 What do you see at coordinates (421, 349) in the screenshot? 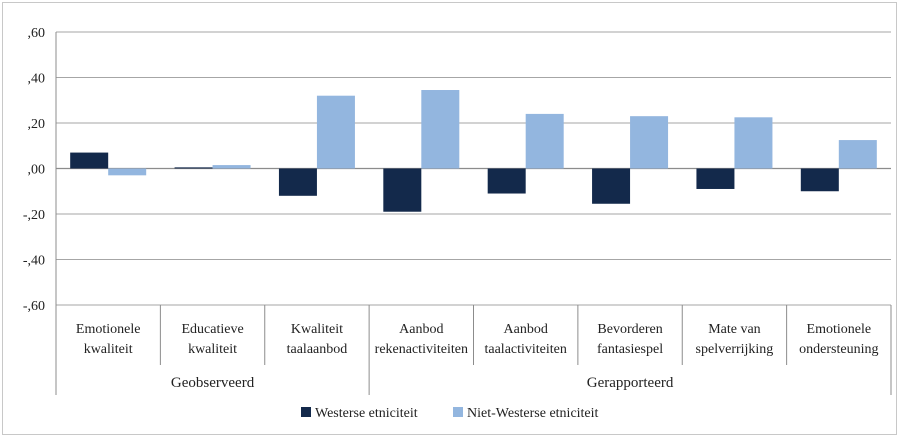
I see `category-label: rekenactiviteiten` at bounding box center [421, 349].